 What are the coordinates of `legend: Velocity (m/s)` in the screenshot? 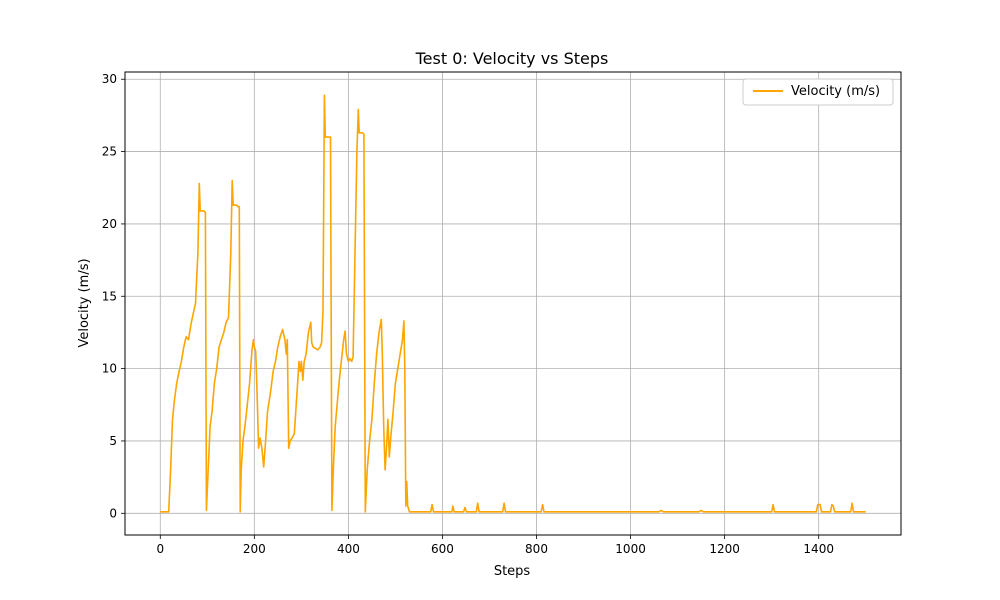 It's located at (818, 92).